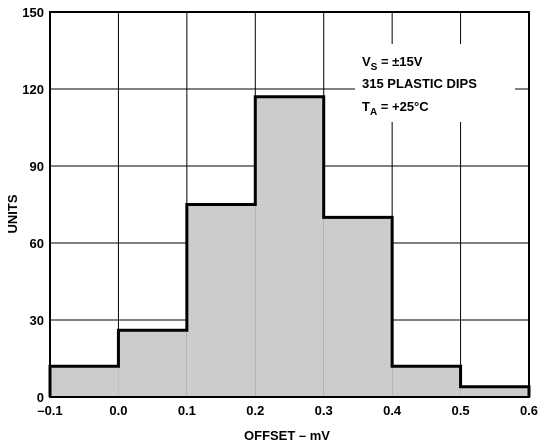  I want to click on x-tick-label: 0.1, so click(187, 410).